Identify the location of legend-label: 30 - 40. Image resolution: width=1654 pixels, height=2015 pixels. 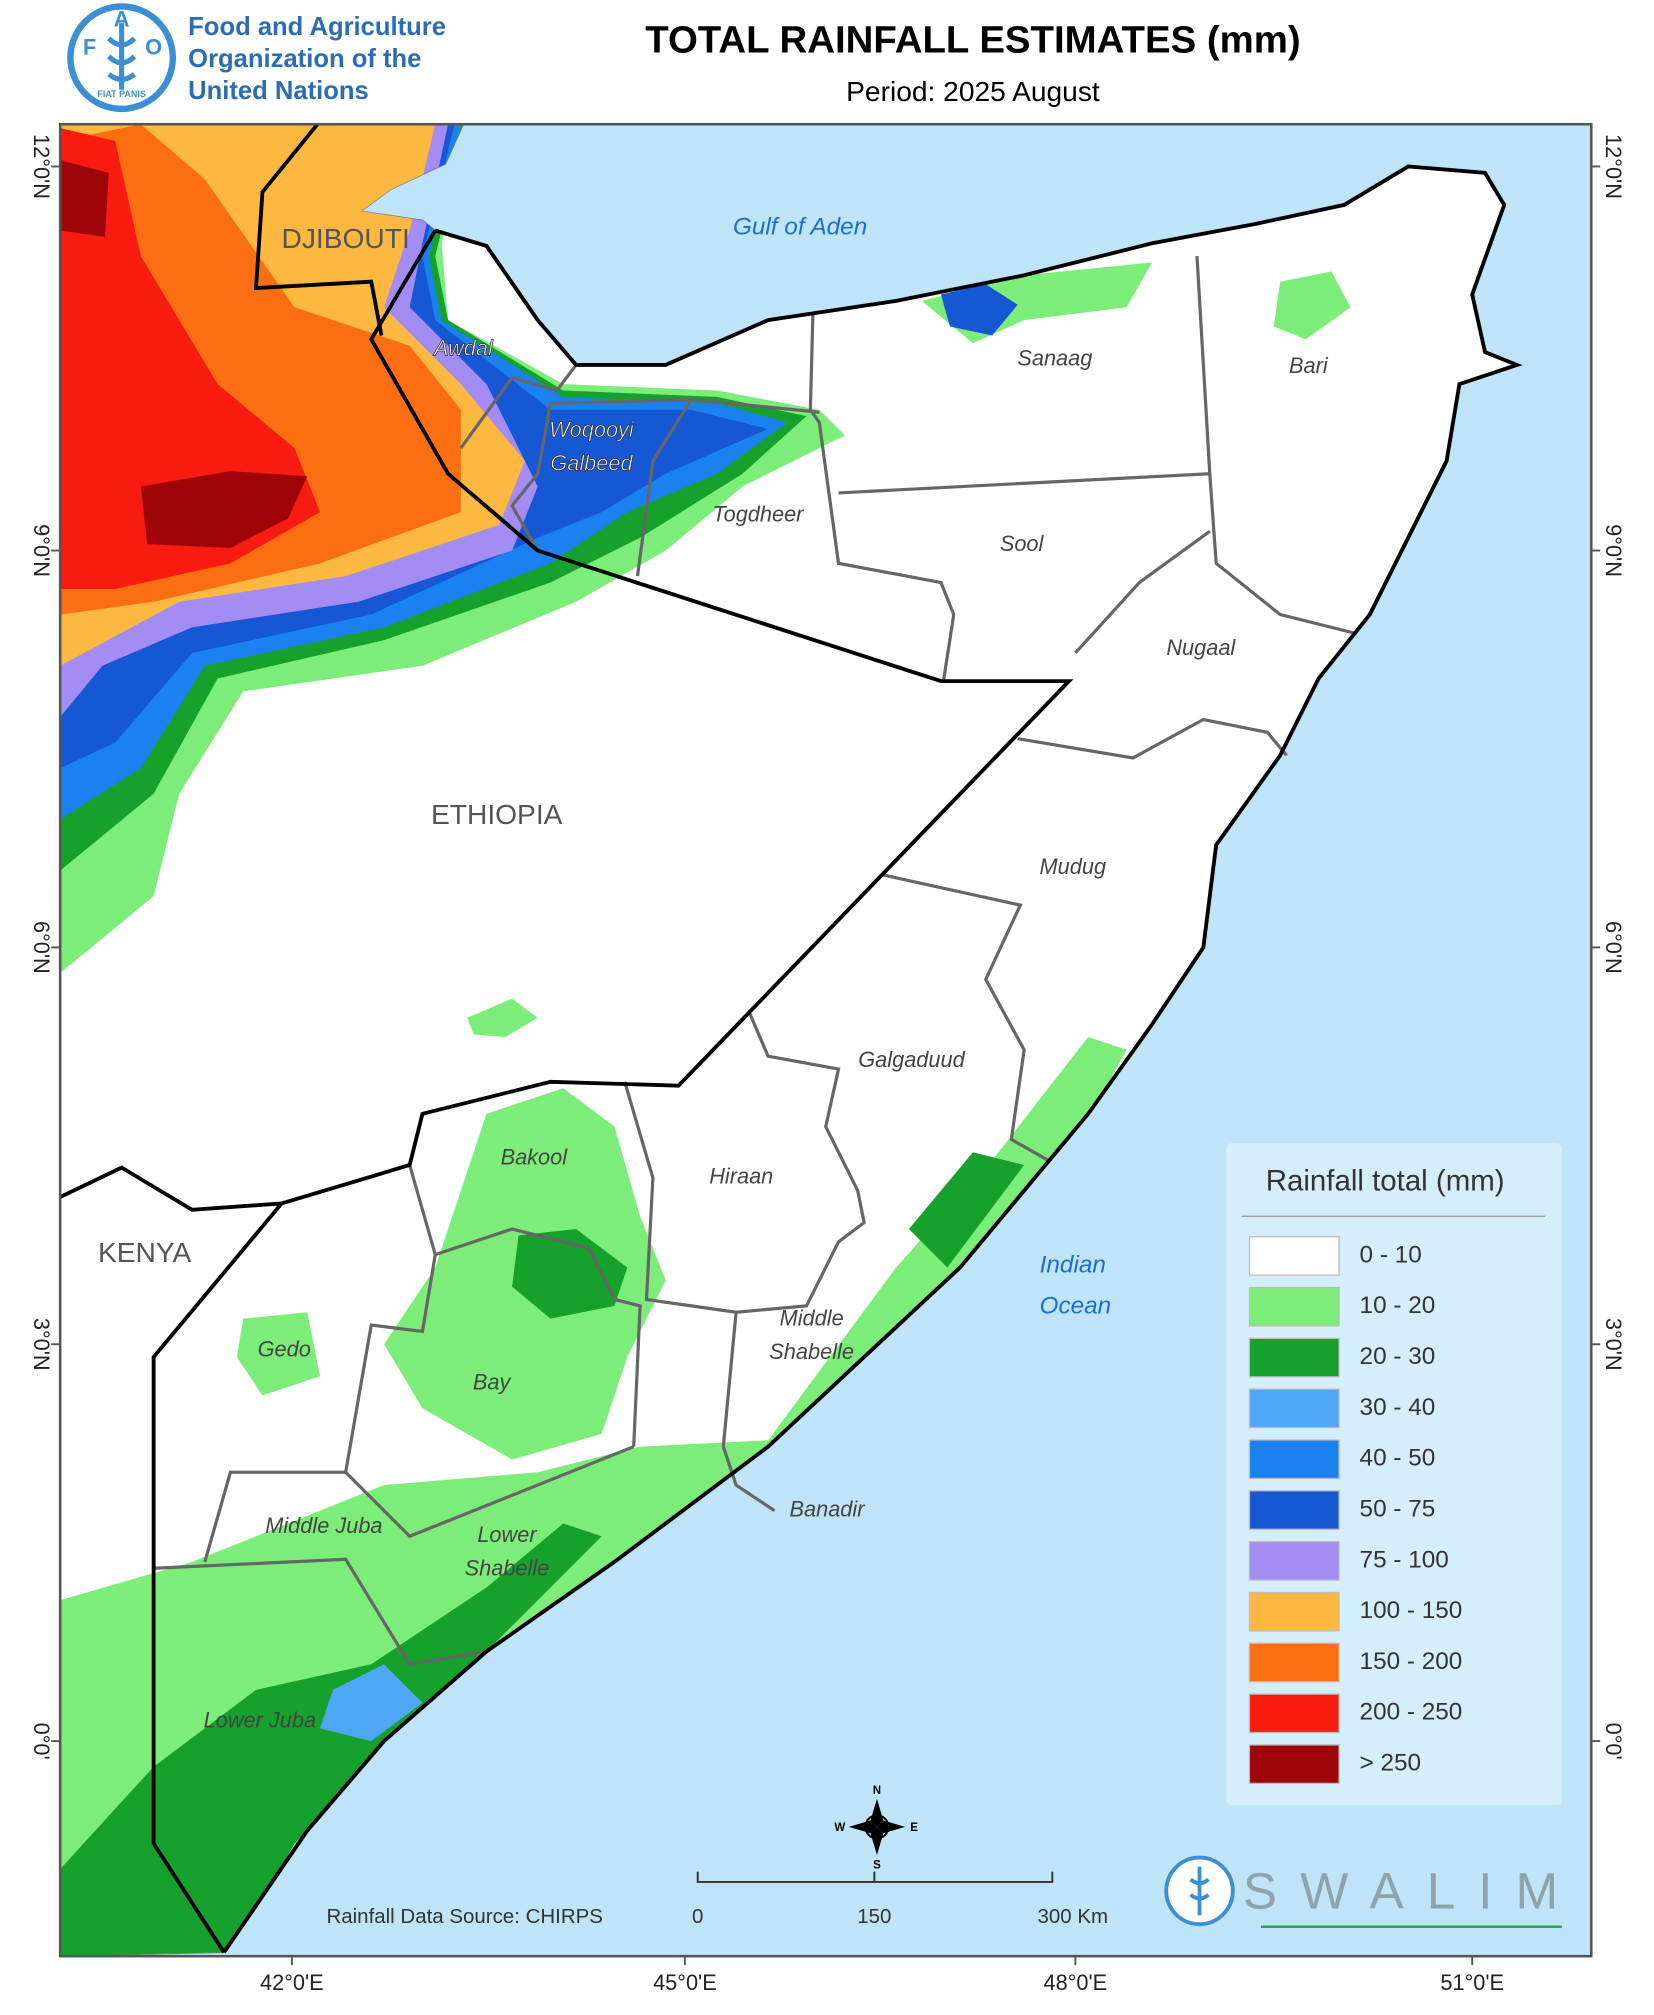
(1398, 1407).